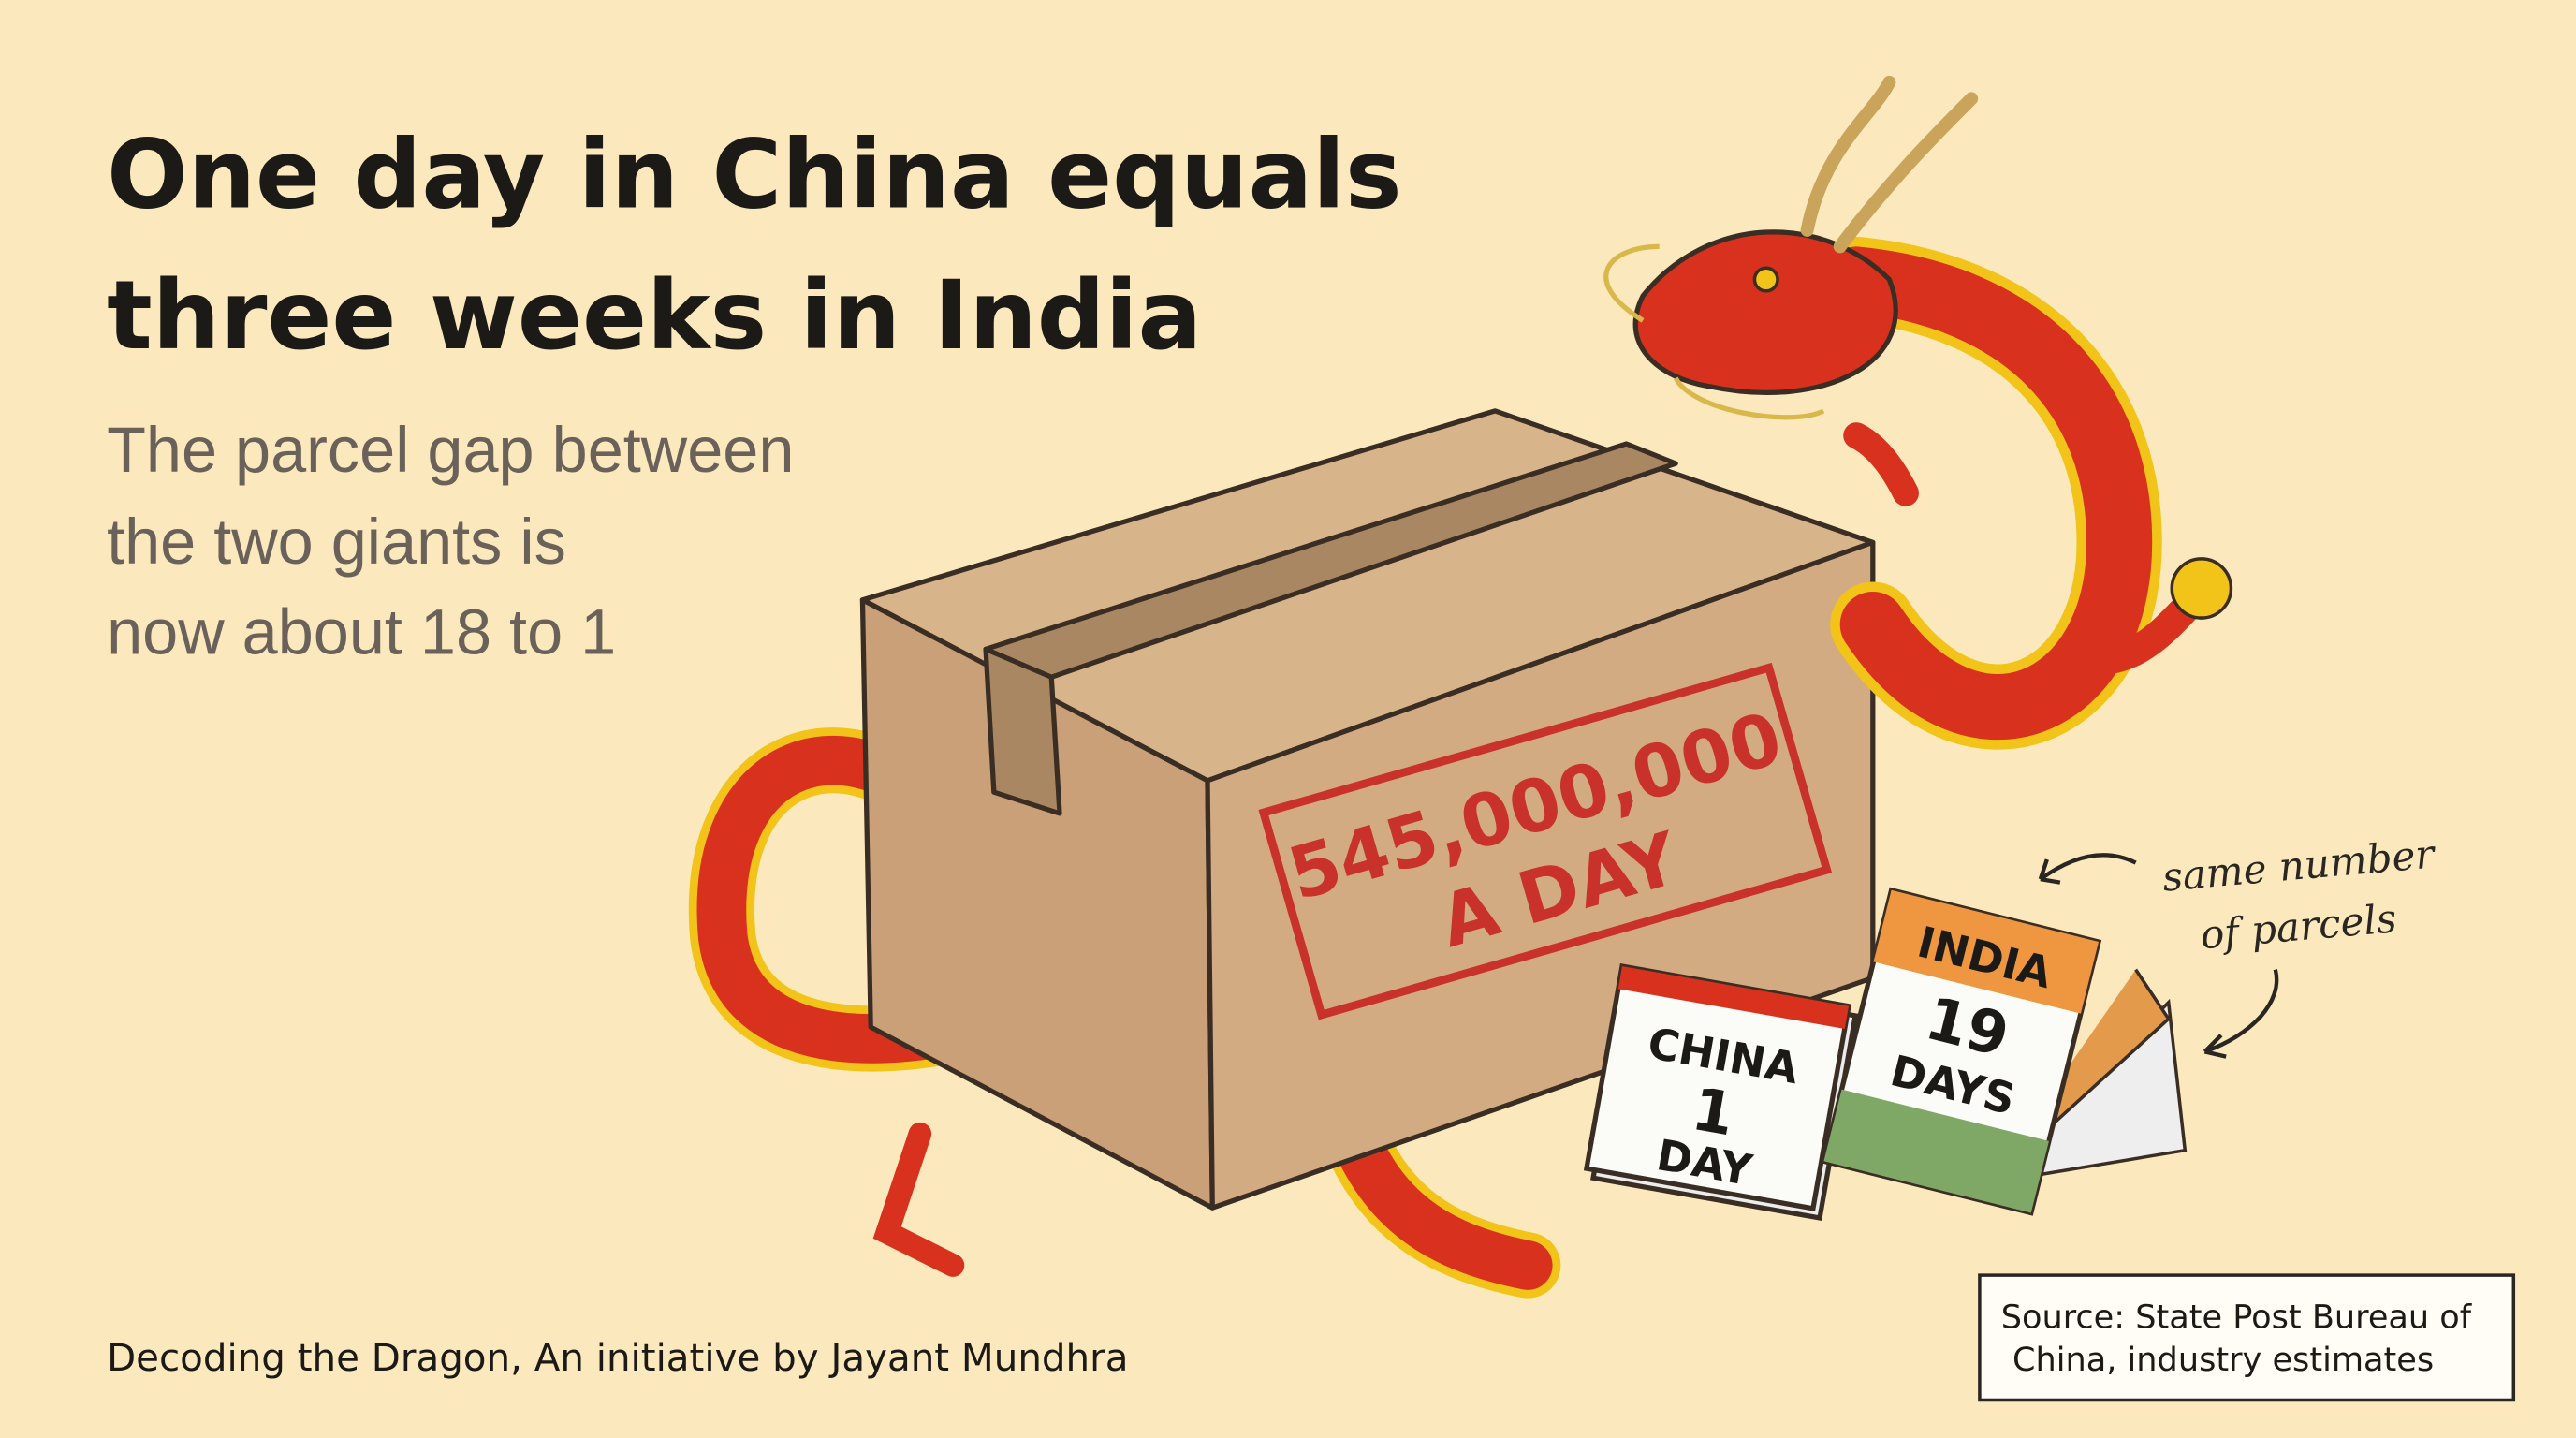 Image resolution: width=2576 pixels, height=1438 pixels. I want to click on subtitle-line: The parcel gap between, so click(451, 450).